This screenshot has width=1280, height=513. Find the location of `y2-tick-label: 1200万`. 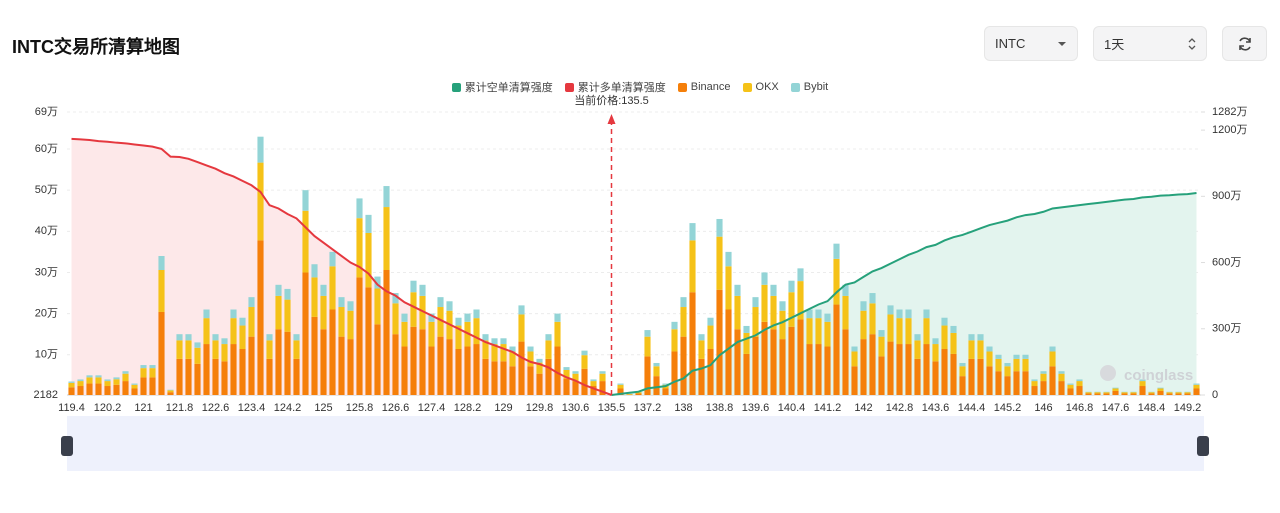

y2-tick-label: 1200万 is located at coordinates (1229, 130).